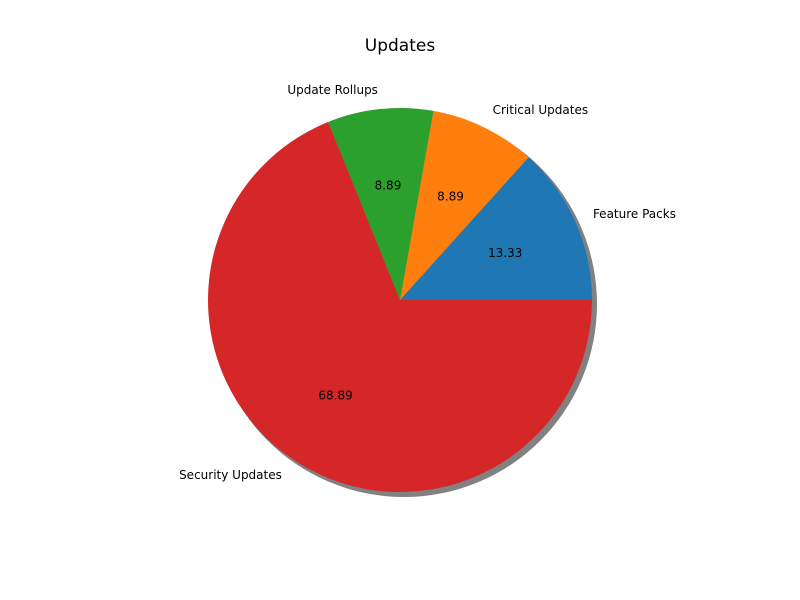 The image size is (800, 600). Describe the element at coordinates (505, 253) in the screenshot. I see `slice-value-label: 13.33` at that location.